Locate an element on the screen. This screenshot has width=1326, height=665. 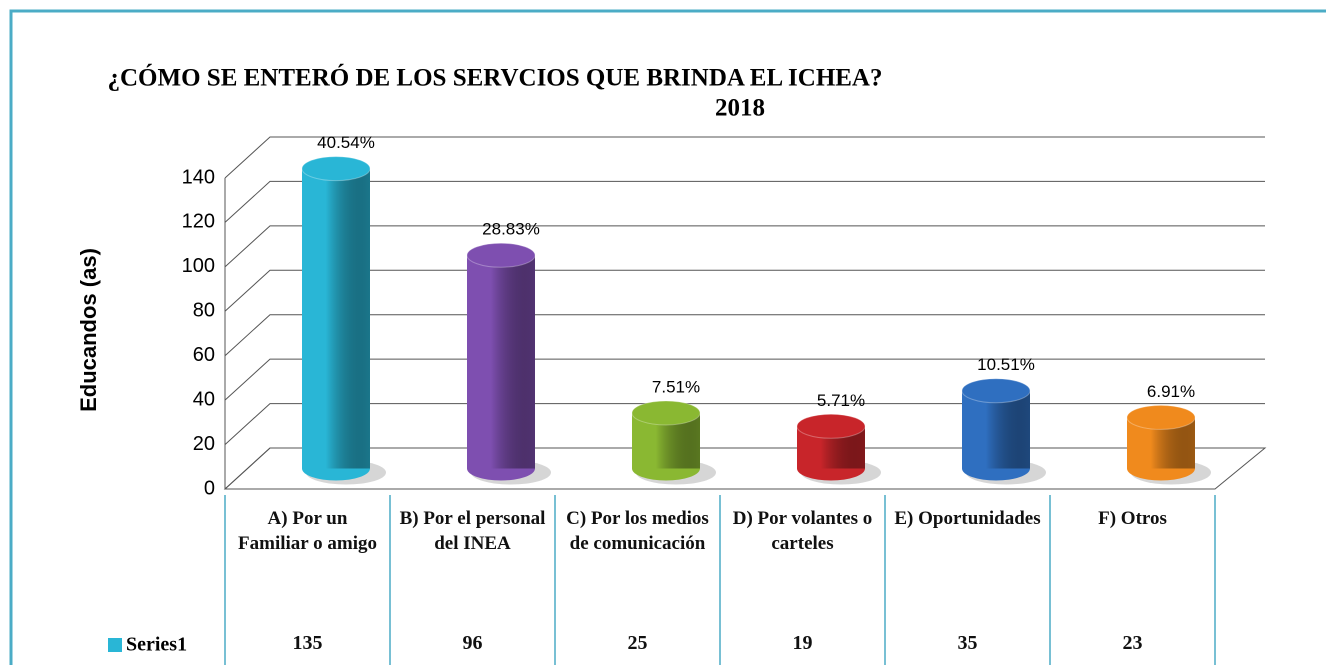
x-category-label: F) Otros is located at coordinates (1132, 518).